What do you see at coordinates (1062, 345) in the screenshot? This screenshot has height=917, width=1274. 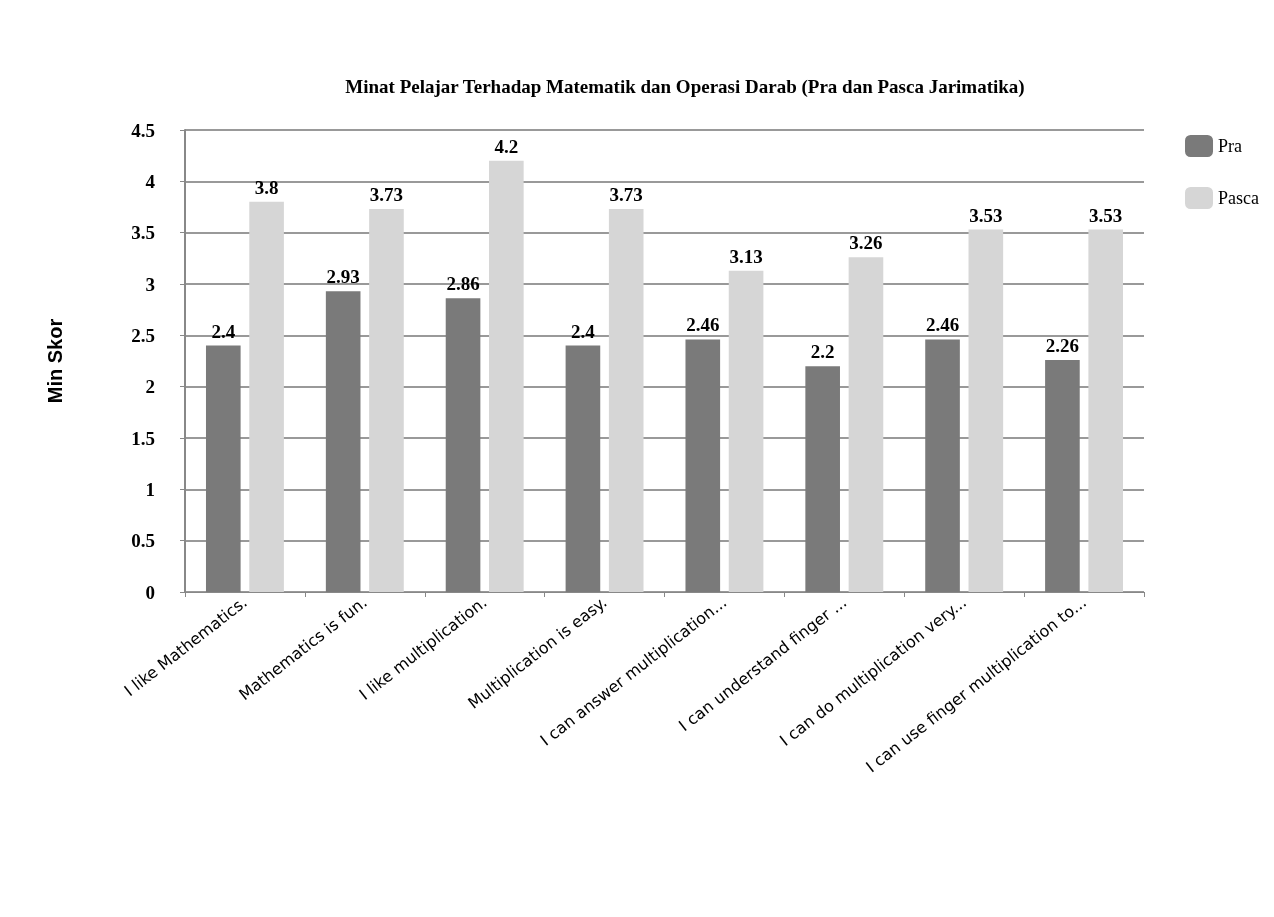 I see `data-label: 2.26` at bounding box center [1062, 345].